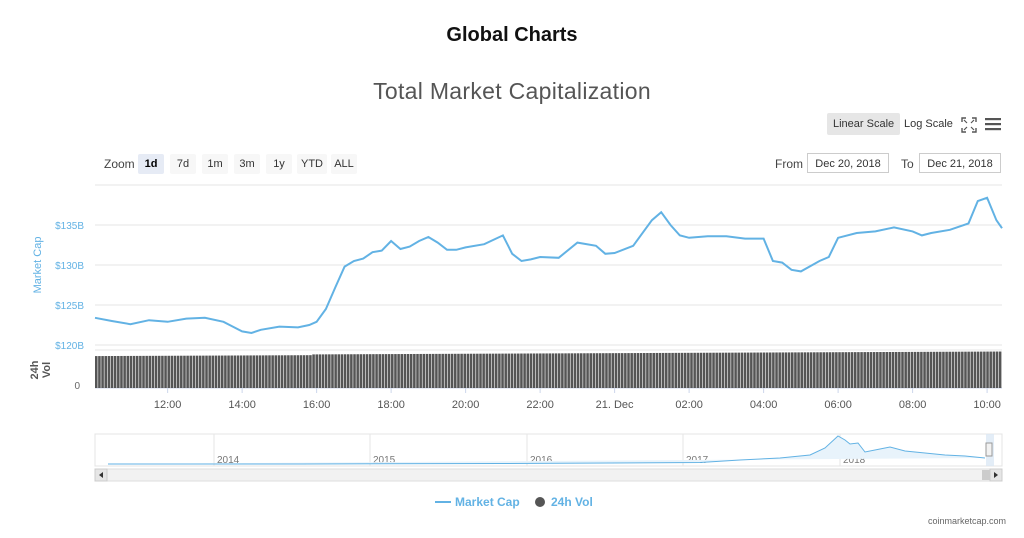 The height and width of the screenshot is (538, 1024). Describe the element at coordinates (960, 163) in the screenshot. I see `to-date-input: Dec 21, 2018` at that location.